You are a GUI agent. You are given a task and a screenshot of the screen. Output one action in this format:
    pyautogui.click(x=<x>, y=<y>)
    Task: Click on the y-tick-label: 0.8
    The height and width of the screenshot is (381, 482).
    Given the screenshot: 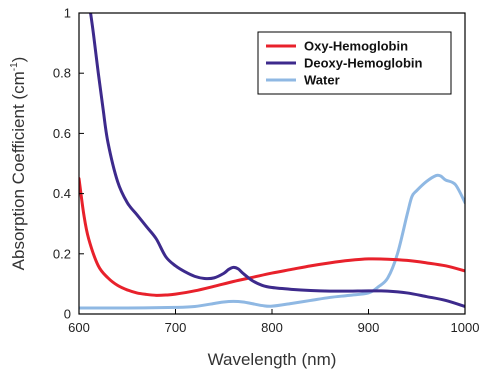 What is the action you would take?
    pyautogui.click(x=62, y=73)
    